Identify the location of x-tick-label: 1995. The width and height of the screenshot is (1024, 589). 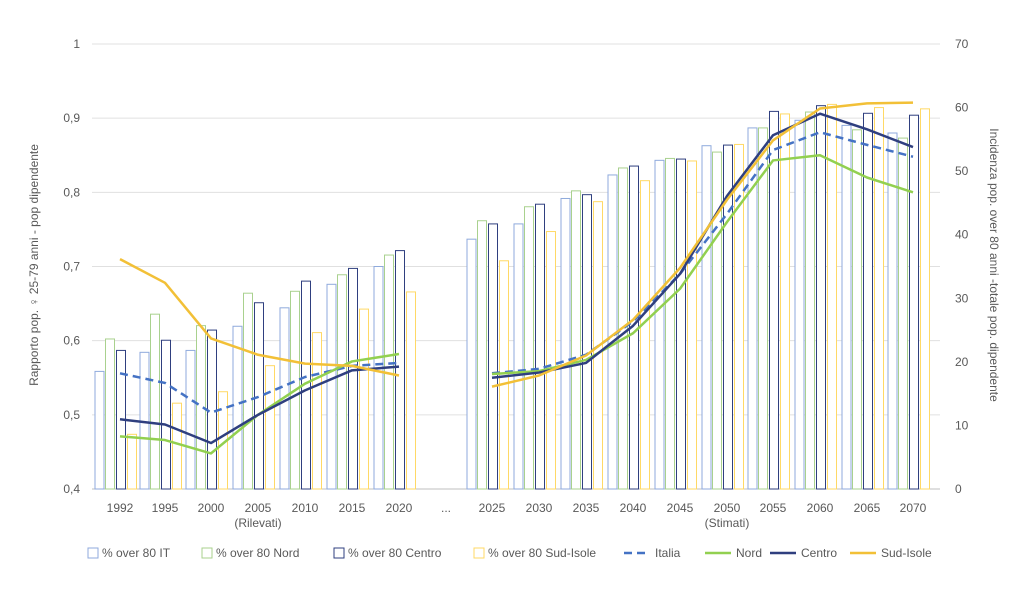
(165, 508).